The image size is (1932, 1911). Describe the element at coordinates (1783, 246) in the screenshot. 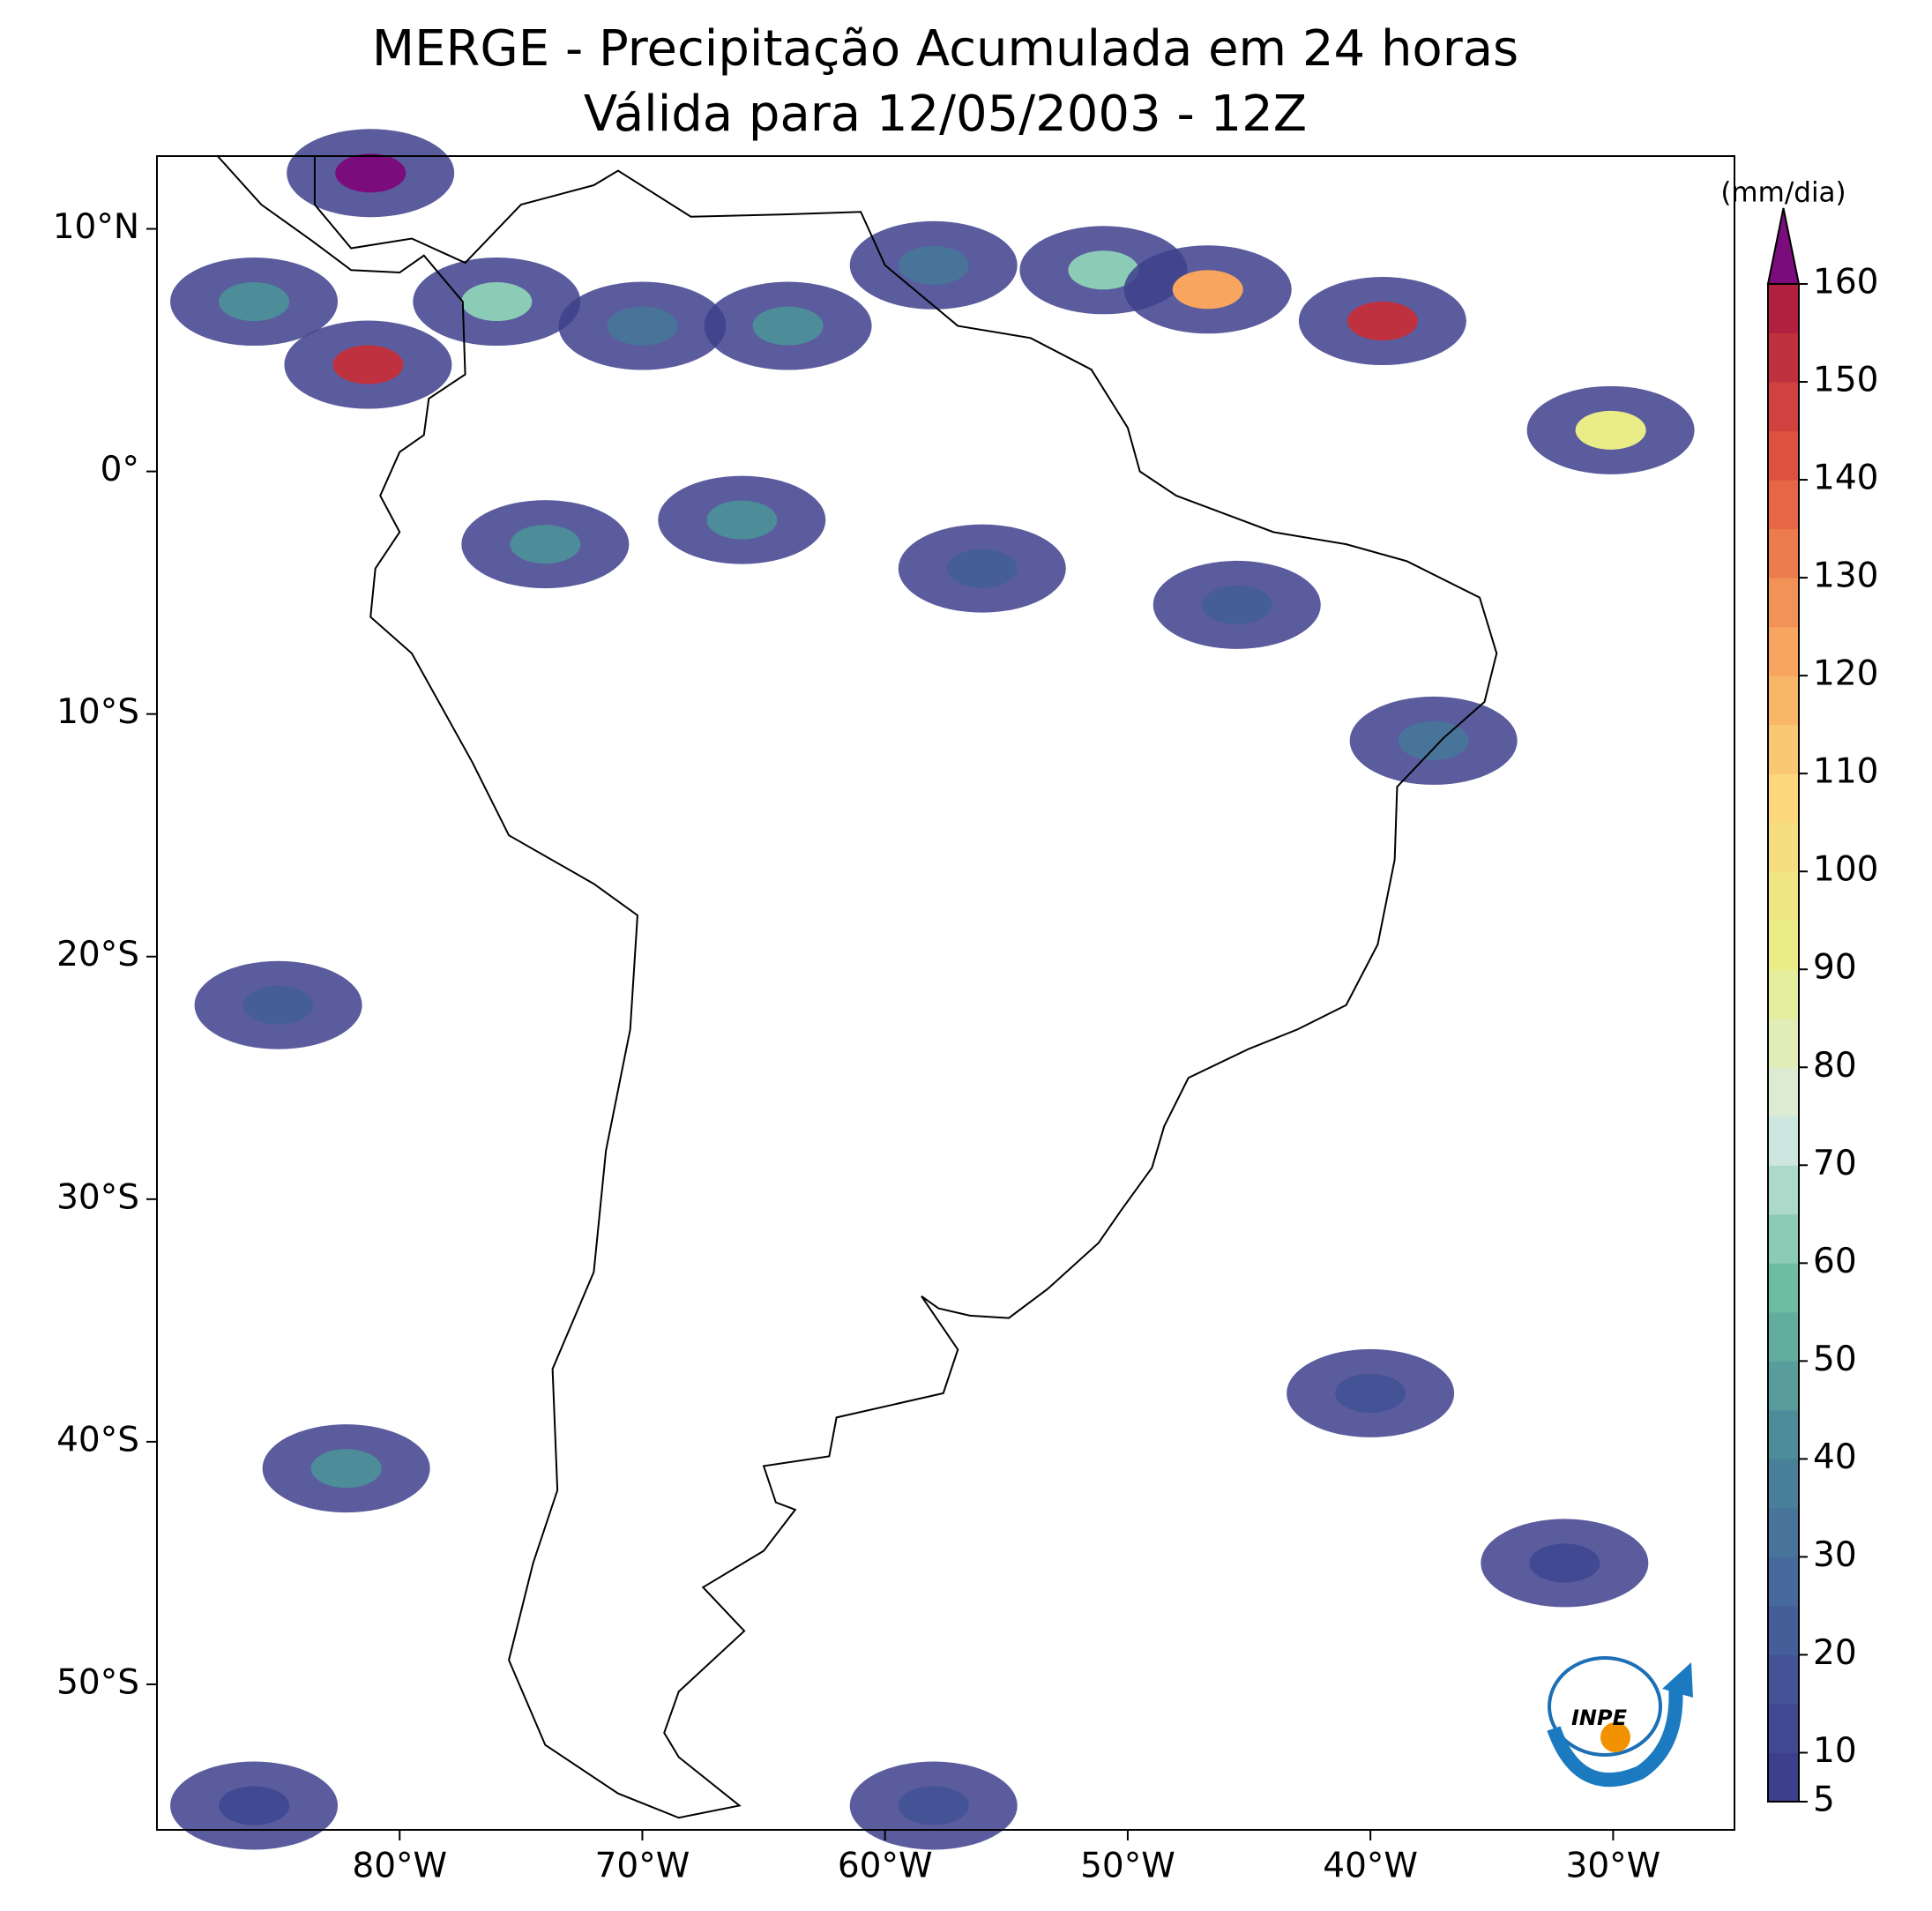

I see `colorbar-extend` at that location.